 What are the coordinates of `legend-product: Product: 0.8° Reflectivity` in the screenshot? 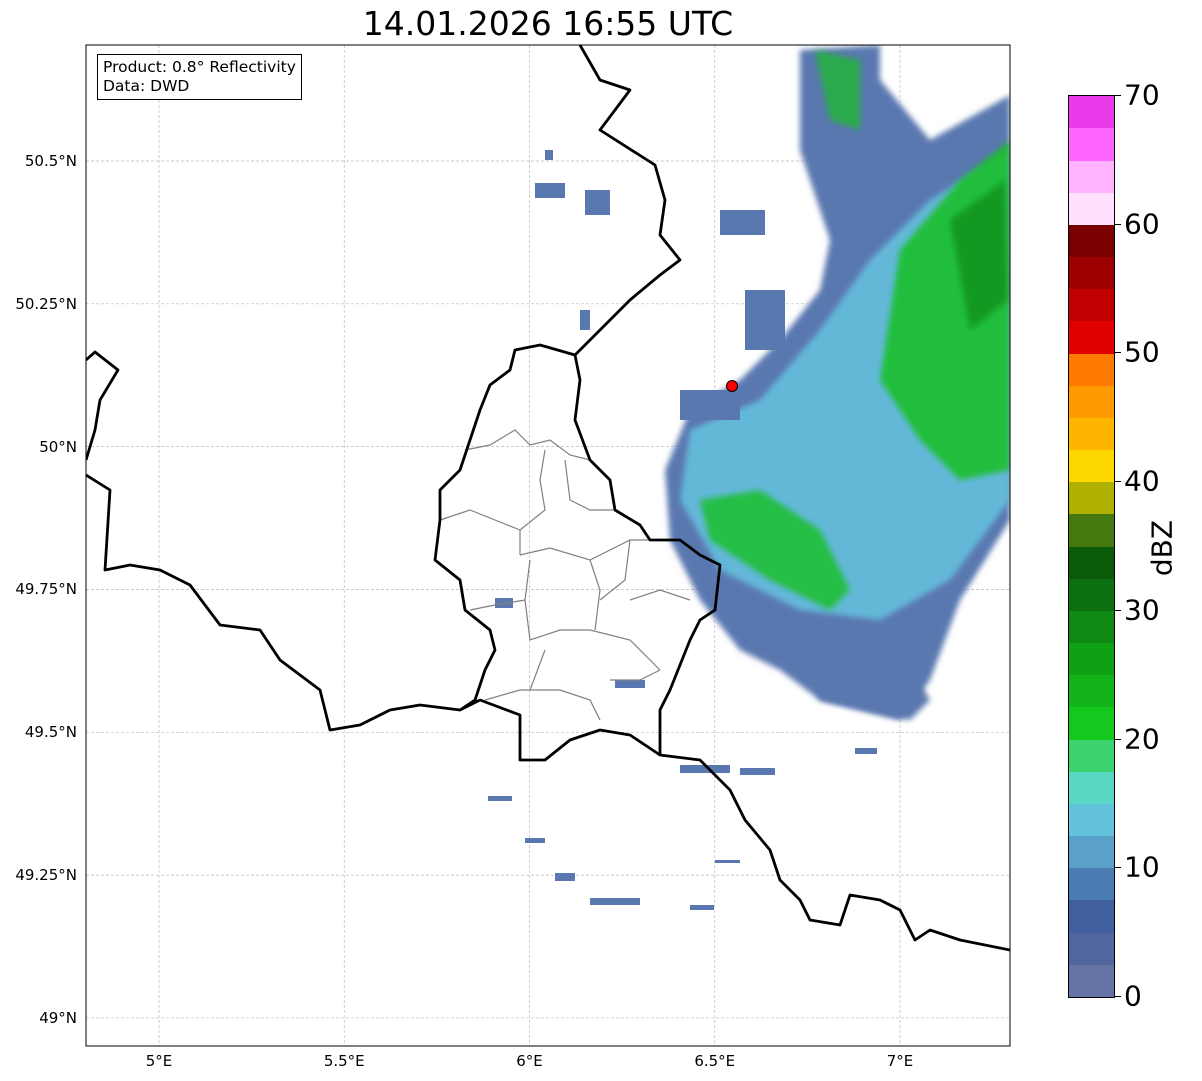 It's located at (199, 67).